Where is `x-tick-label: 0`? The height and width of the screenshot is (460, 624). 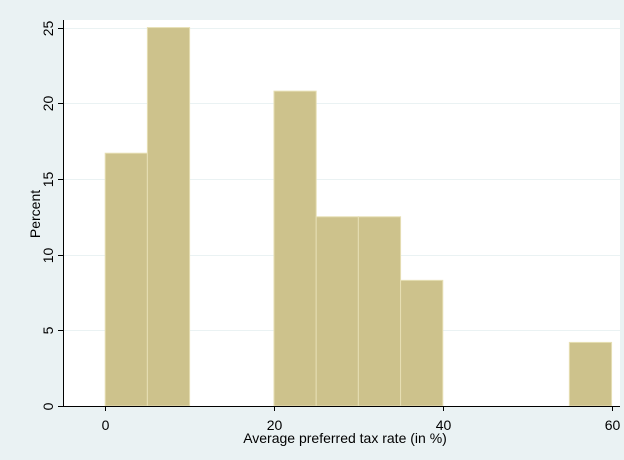
x-tick-label: 0 is located at coordinates (106, 425).